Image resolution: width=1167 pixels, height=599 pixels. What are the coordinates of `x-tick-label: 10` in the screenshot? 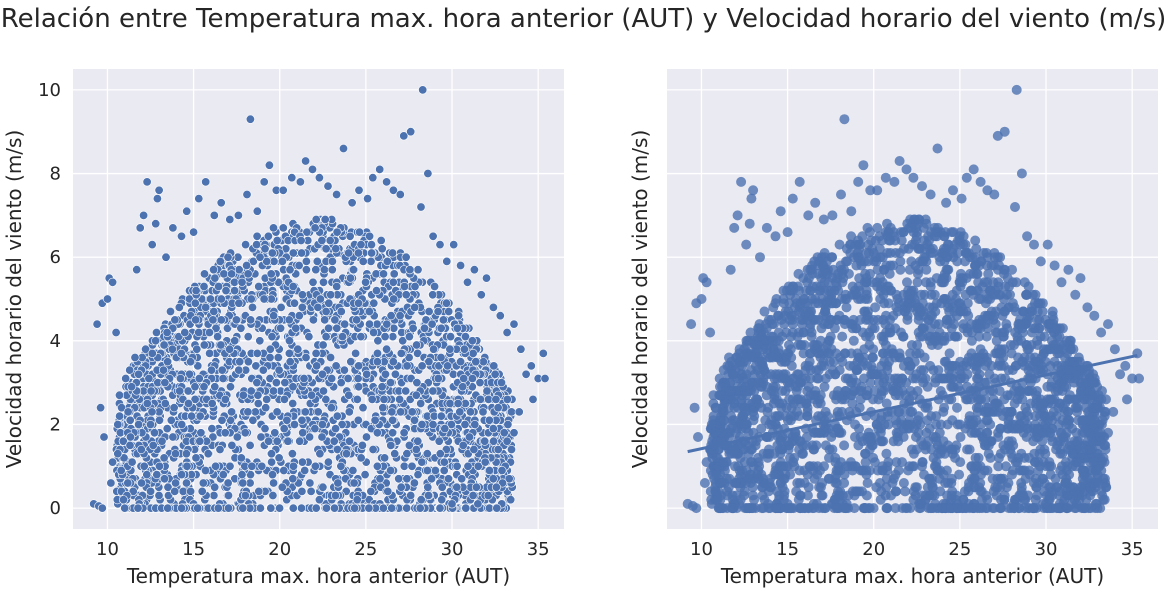 It's located at (701, 549).